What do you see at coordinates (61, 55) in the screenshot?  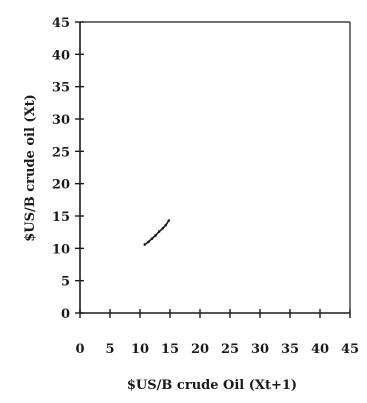 I see `y-tick-label: 40` at bounding box center [61, 55].